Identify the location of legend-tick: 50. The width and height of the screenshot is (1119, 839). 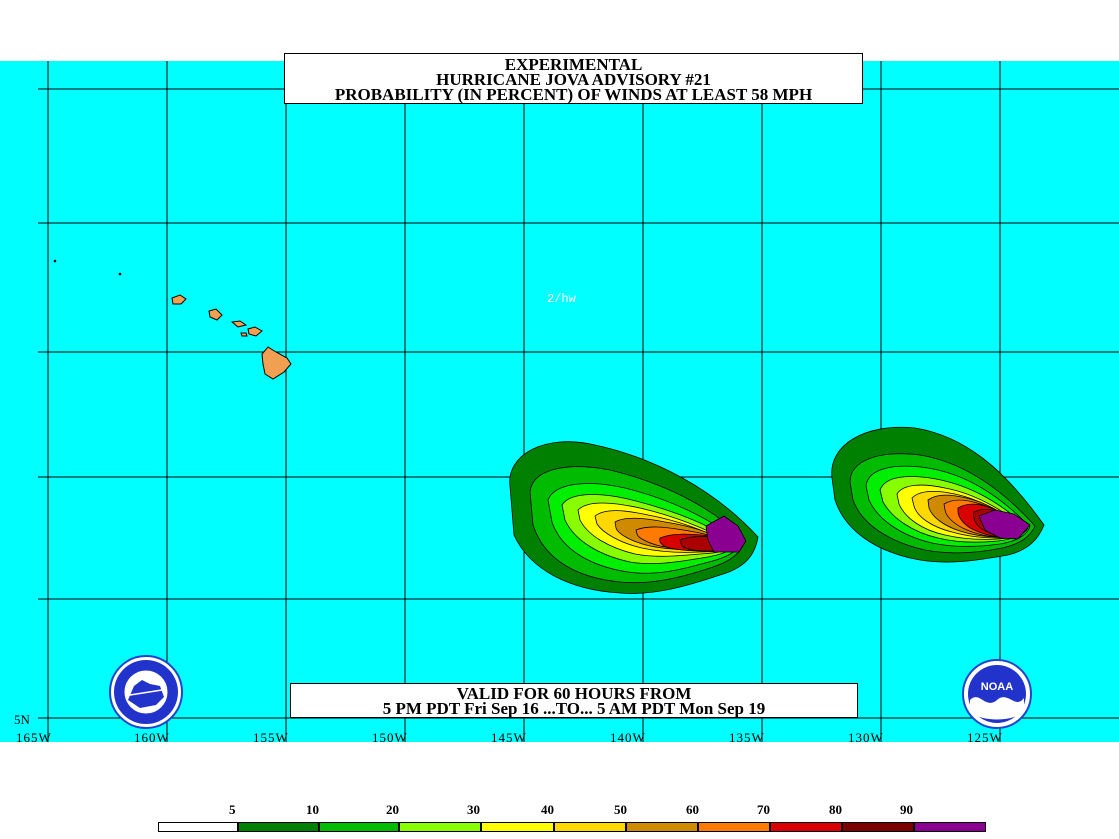
(620, 809).